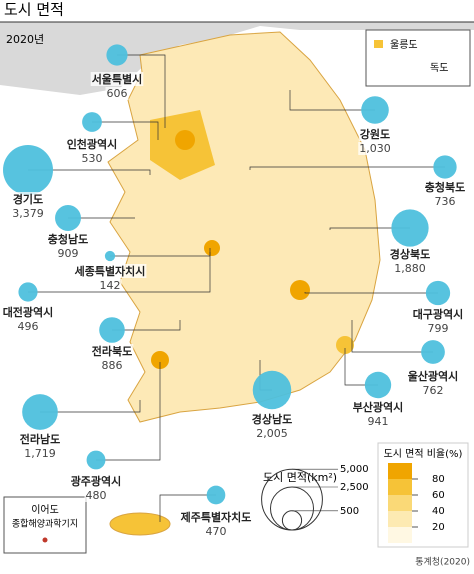 The width and height of the screenshot is (474, 574). What do you see at coordinates (439, 68) in the screenshot?
I see `dokdo-label: 독도` at bounding box center [439, 68].